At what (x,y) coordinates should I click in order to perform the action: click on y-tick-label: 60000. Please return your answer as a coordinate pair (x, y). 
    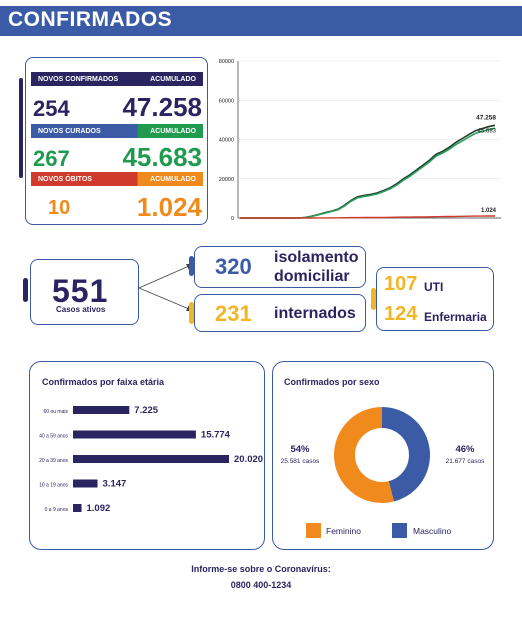
    Looking at the image, I should click on (226, 101).